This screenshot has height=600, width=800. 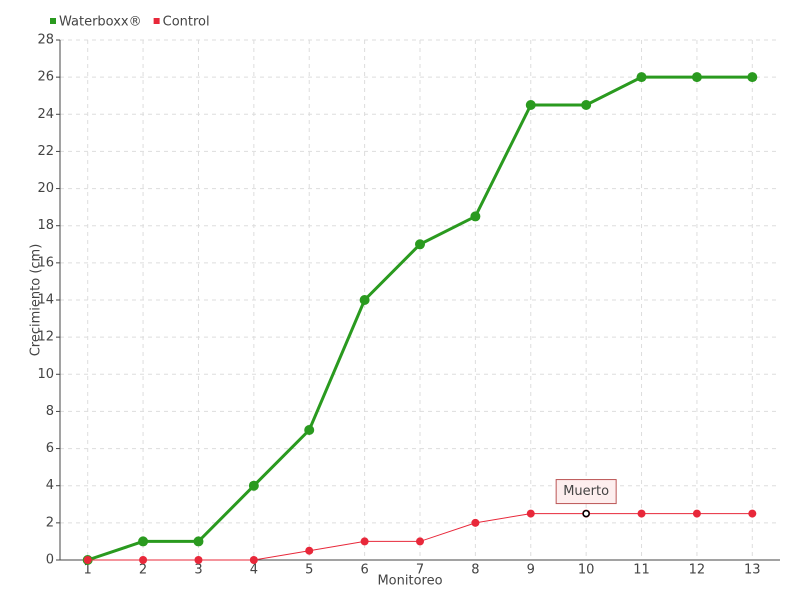 What do you see at coordinates (88, 570) in the screenshot?
I see `x-tick-label: 1` at bounding box center [88, 570].